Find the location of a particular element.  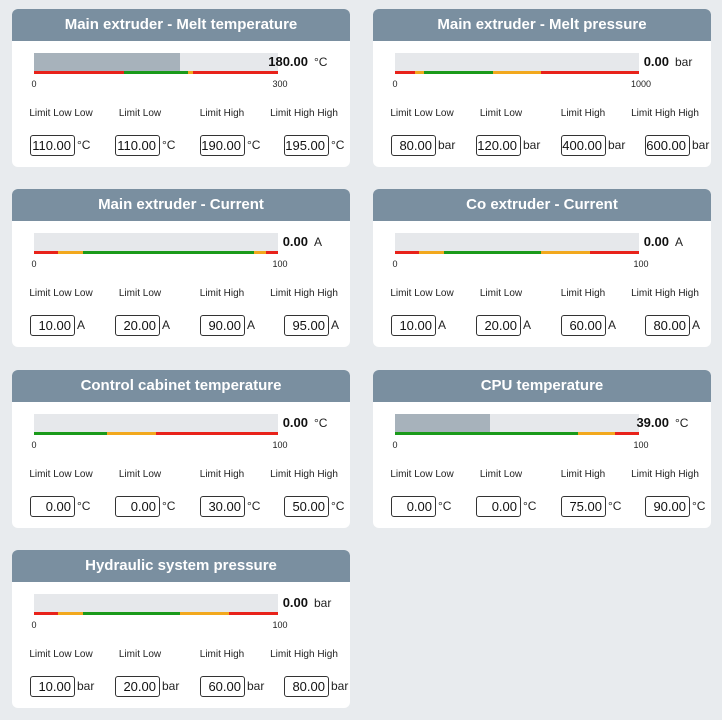

limit-input: 600.00 is located at coordinates (667, 145).